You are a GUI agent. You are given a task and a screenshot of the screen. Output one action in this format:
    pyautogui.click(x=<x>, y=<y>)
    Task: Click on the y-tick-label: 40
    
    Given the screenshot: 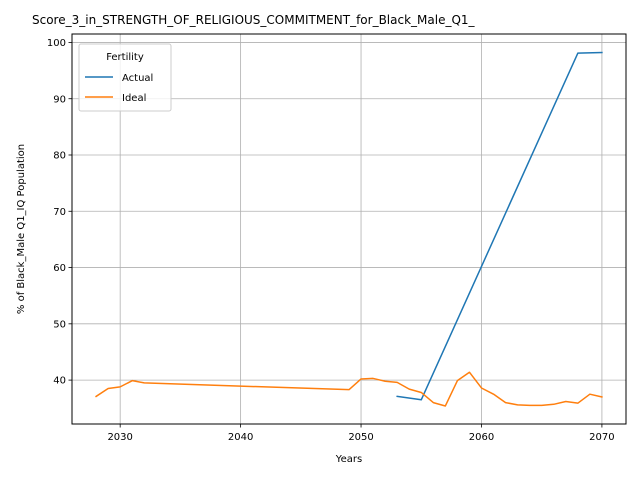 What is the action you would take?
    pyautogui.click(x=59, y=381)
    